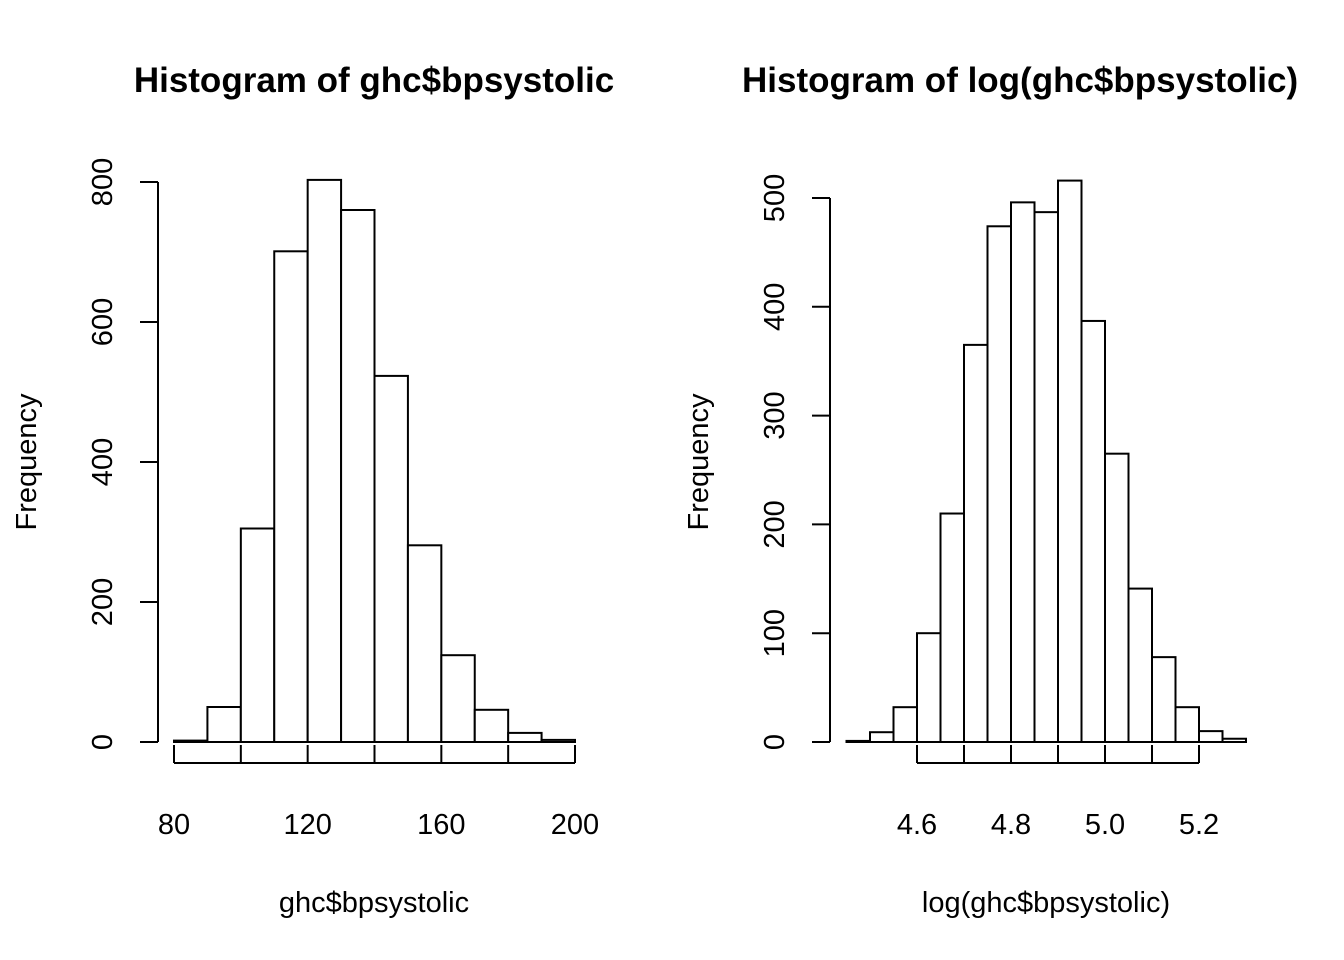  What do you see at coordinates (378, 793) in the screenshot?
I see `x-axis: 80 120 160 200` at bounding box center [378, 793].